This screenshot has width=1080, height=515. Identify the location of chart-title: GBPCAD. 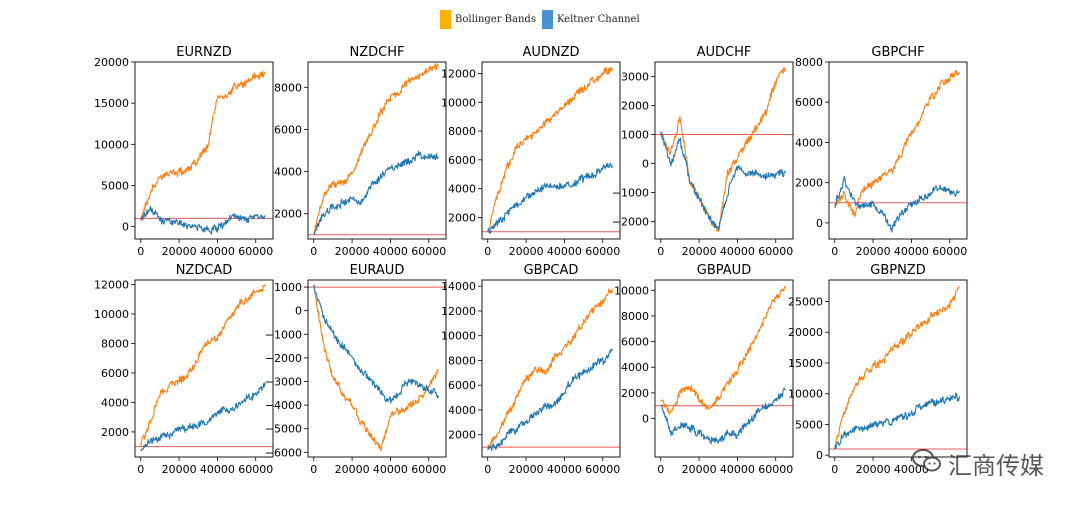
(551, 270).